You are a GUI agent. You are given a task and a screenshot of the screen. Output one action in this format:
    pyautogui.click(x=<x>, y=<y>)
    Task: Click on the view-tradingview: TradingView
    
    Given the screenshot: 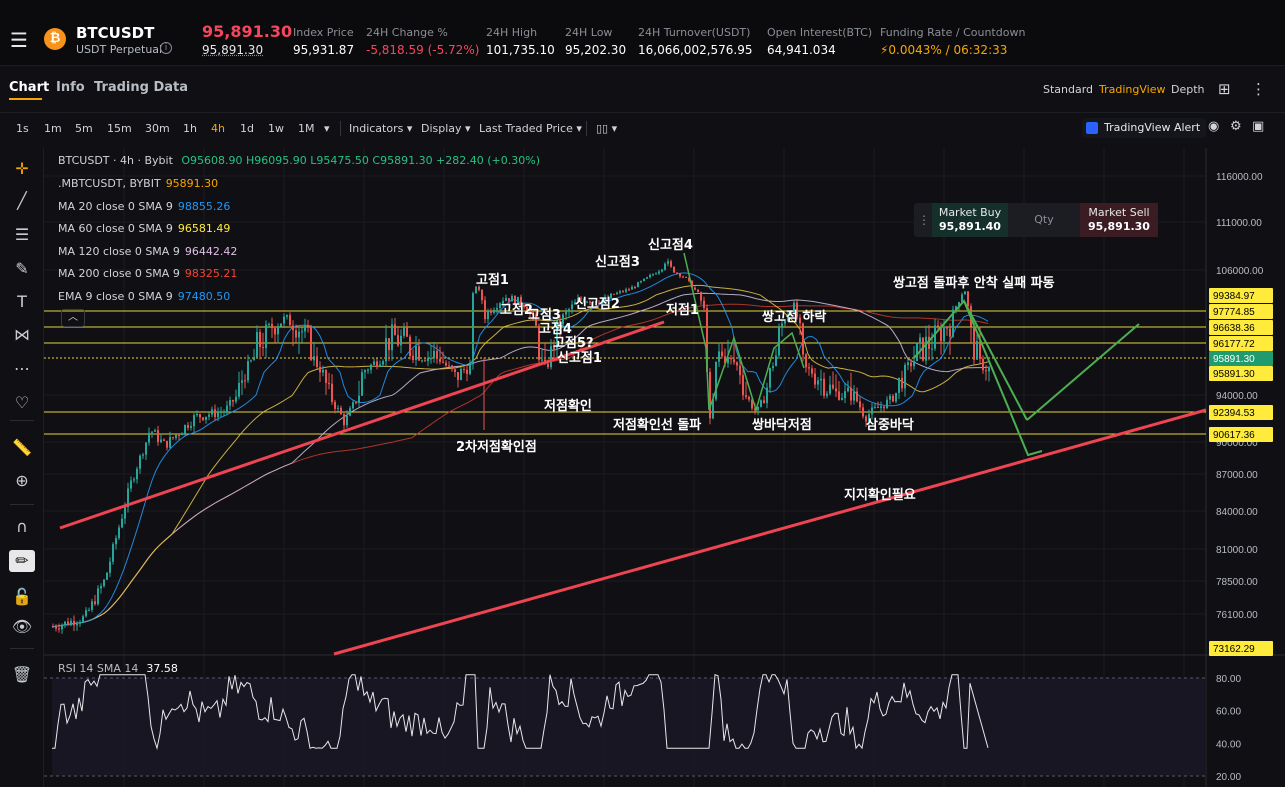 What is the action you would take?
    pyautogui.click(x=1132, y=89)
    